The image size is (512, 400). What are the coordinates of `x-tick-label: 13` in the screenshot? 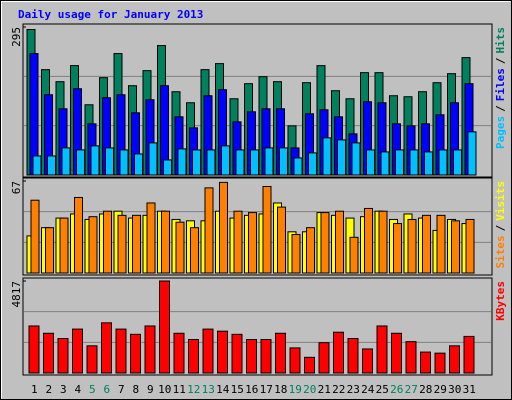 It's located at (208, 389).